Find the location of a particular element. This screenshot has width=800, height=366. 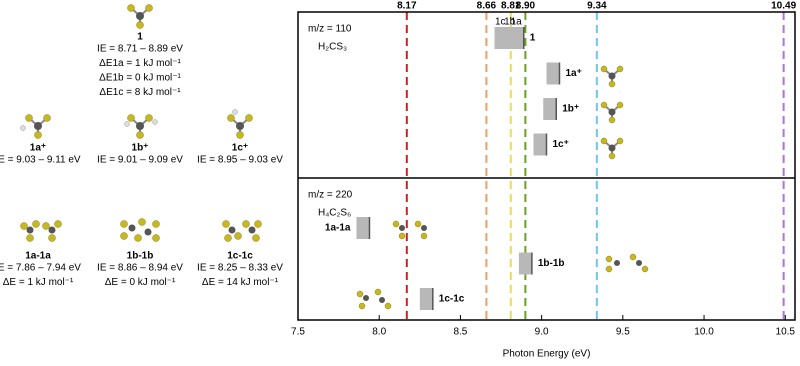

group-label: 1a⁺ is located at coordinates (573, 73).